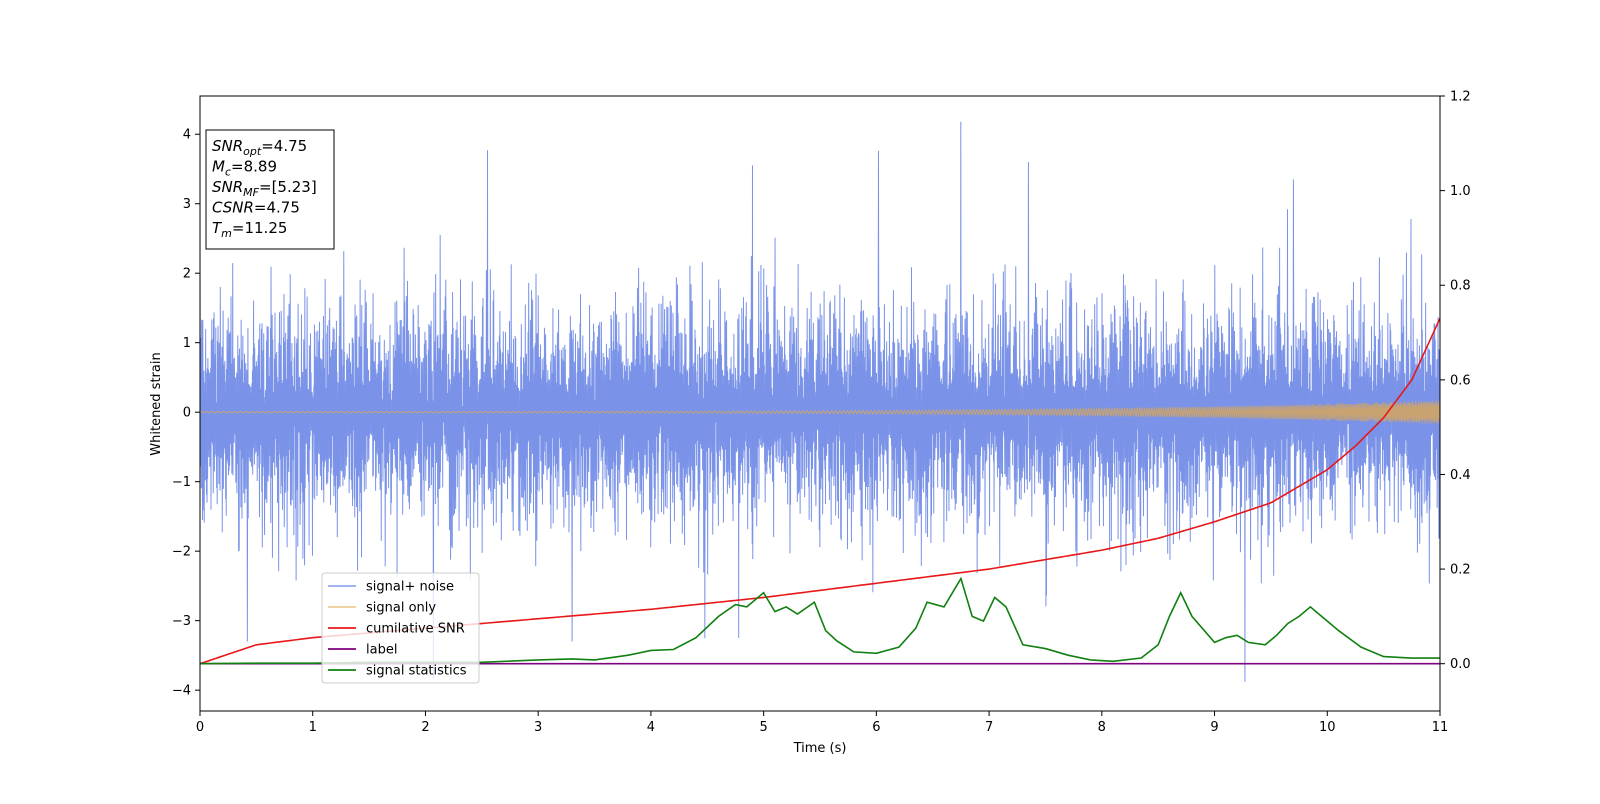 The image size is (1600, 804). Describe the element at coordinates (1102, 727) in the screenshot. I see `x-tick-label: 8` at that location.